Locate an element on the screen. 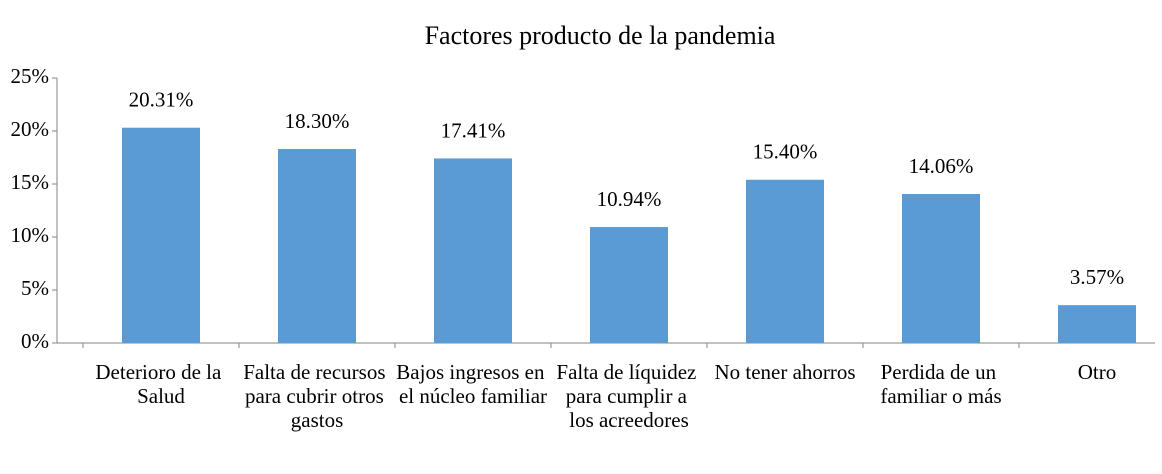 The image size is (1162, 474). value-label: 3.57% is located at coordinates (1097, 277).